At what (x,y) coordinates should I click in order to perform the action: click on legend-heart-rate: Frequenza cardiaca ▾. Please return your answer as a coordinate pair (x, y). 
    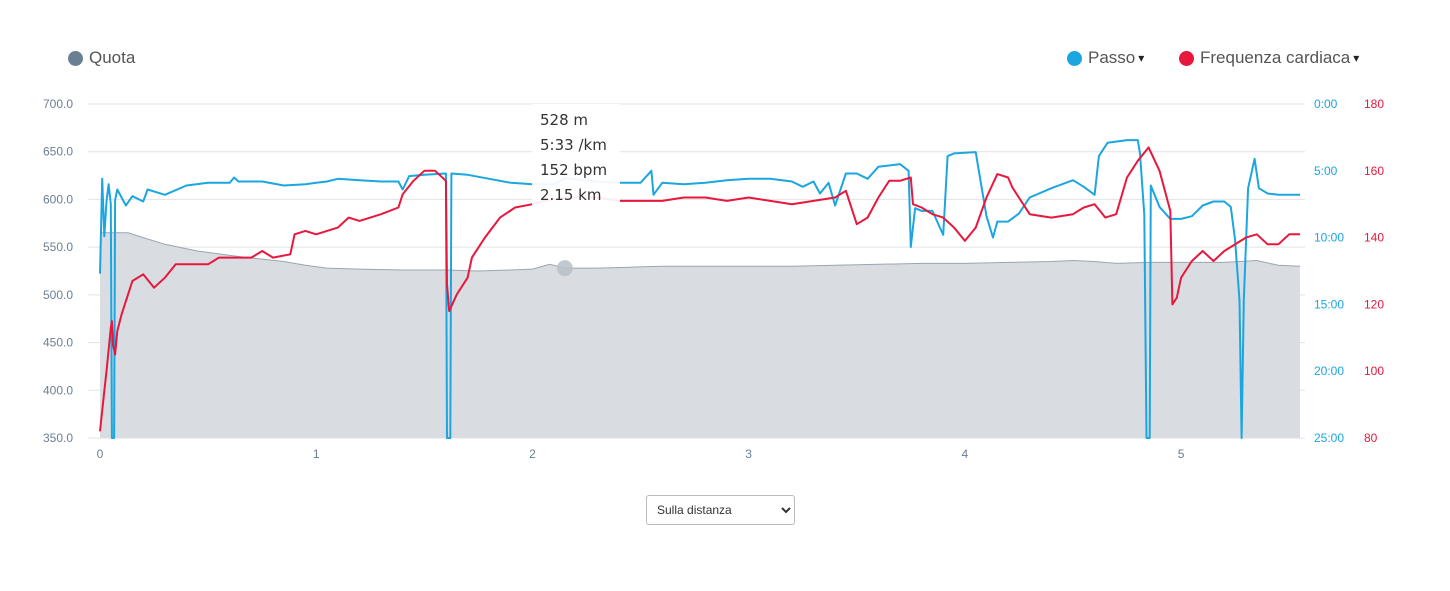
    Looking at the image, I should click on (1269, 58).